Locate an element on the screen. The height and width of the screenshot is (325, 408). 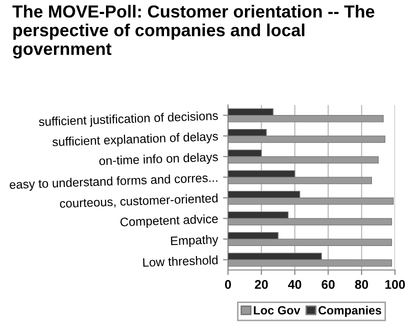
y-tick-label: on-time info on delays is located at coordinates (158, 160).